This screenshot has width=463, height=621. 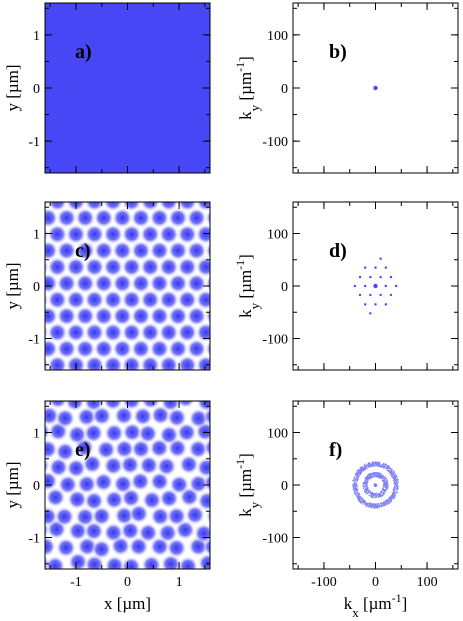 What do you see at coordinates (277, 235) in the screenshot?
I see `ytick-label: 100` at bounding box center [277, 235].